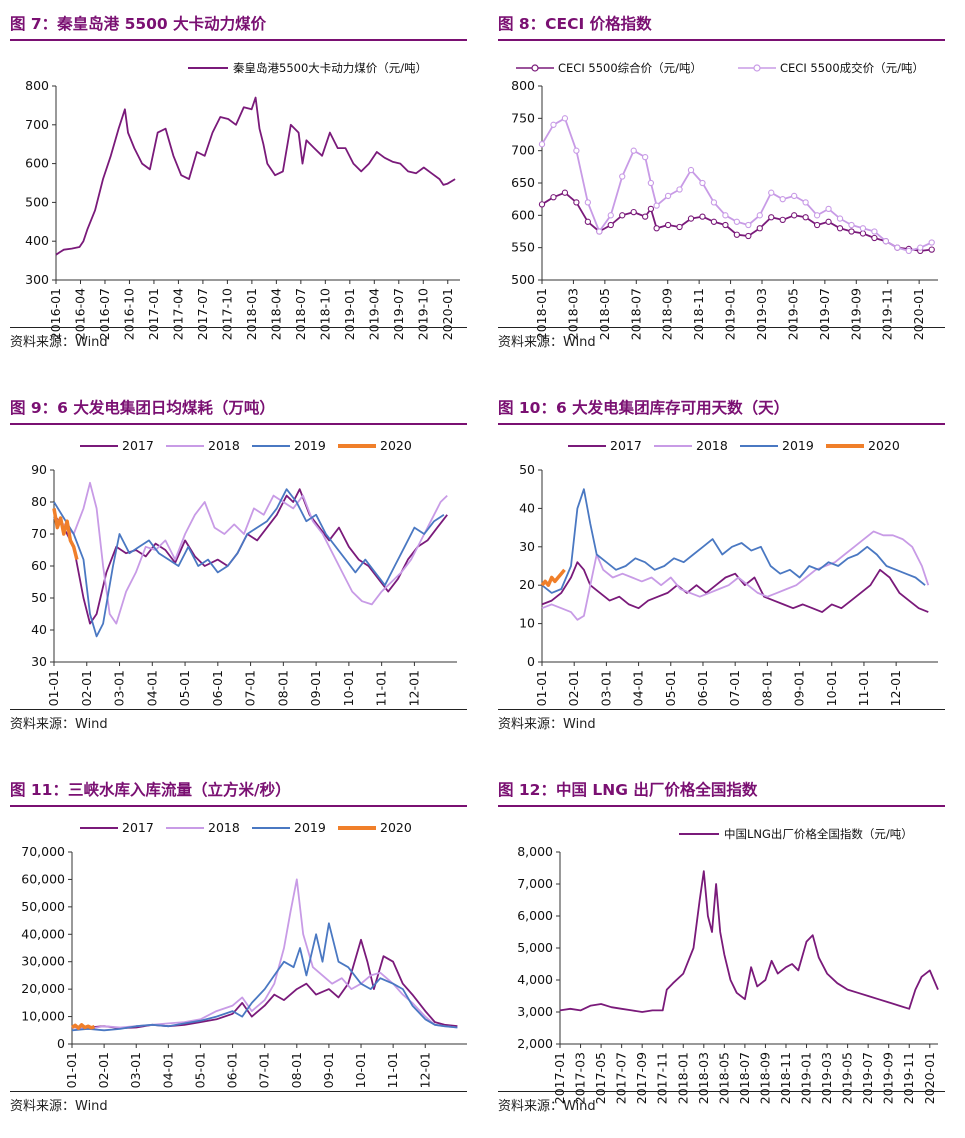 The width and height of the screenshot is (965, 1138). What do you see at coordinates (535, 1043) in the screenshot?
I see `y-tick-label: 2,000` at bounding box center [535, 1043].